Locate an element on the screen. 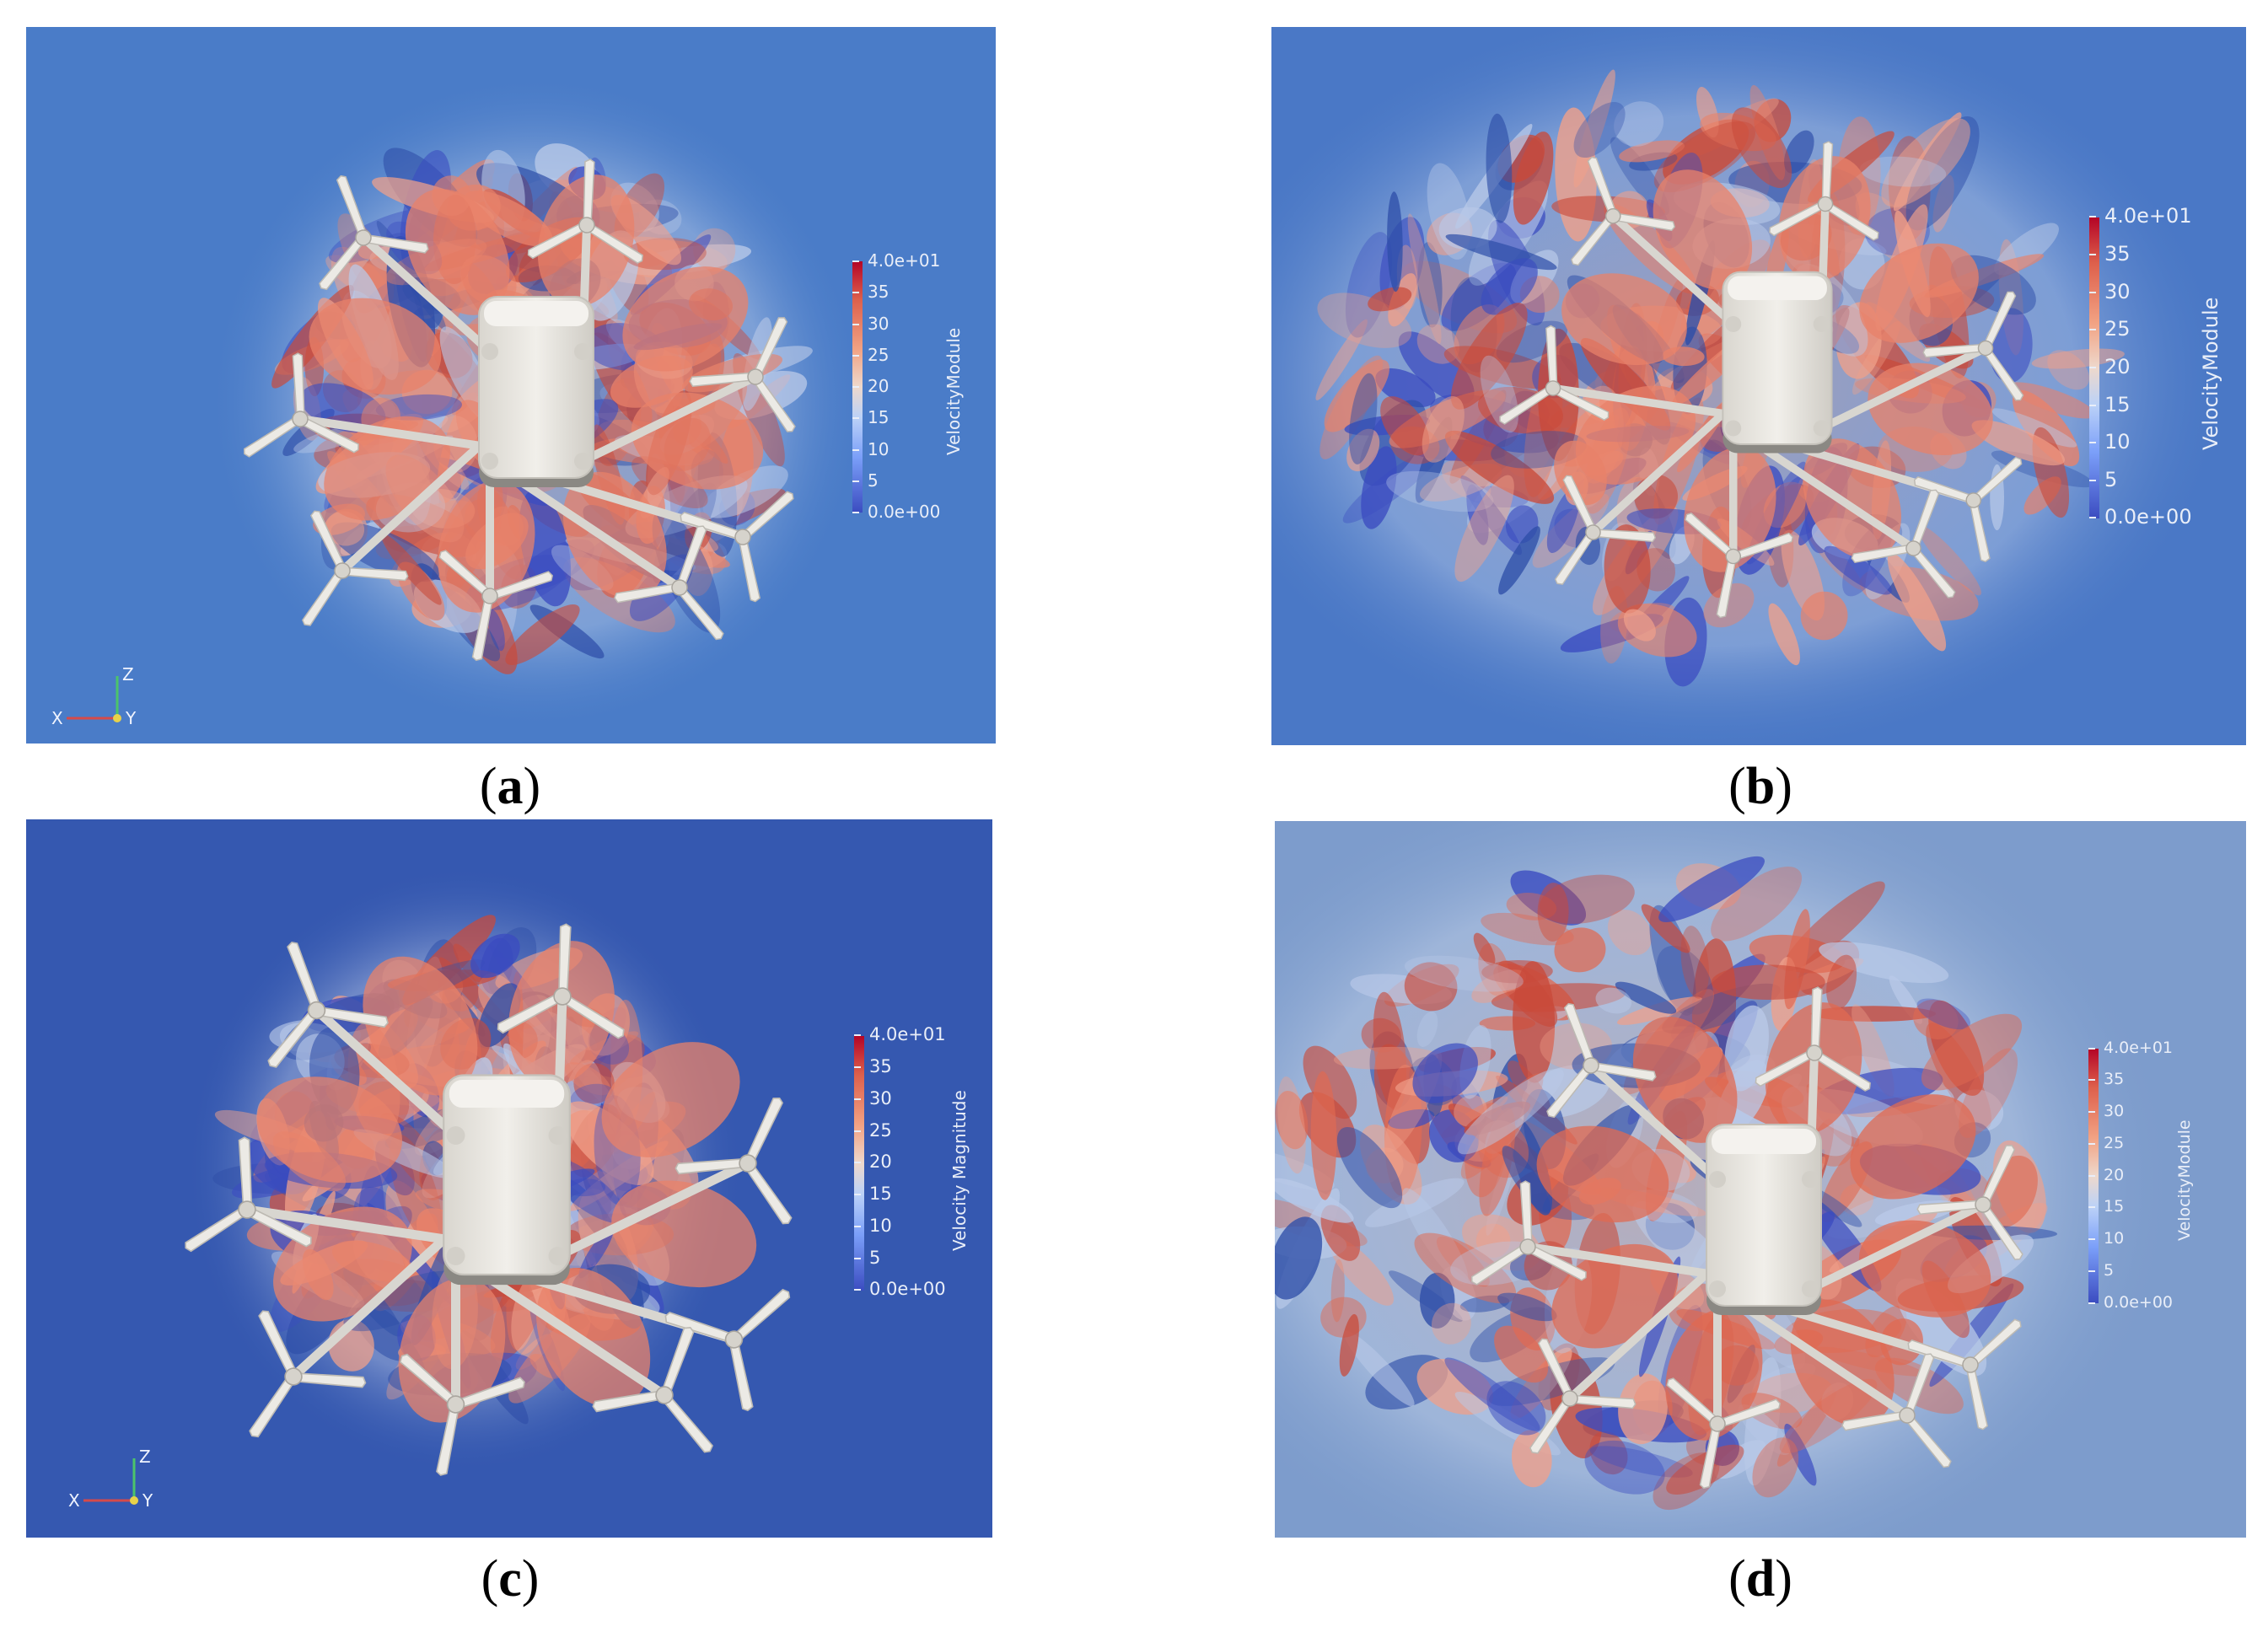 The height and width of the screenshot is (1632, 2268). orientation-axes-a: Z X Y is located at coordinates (91, 693).